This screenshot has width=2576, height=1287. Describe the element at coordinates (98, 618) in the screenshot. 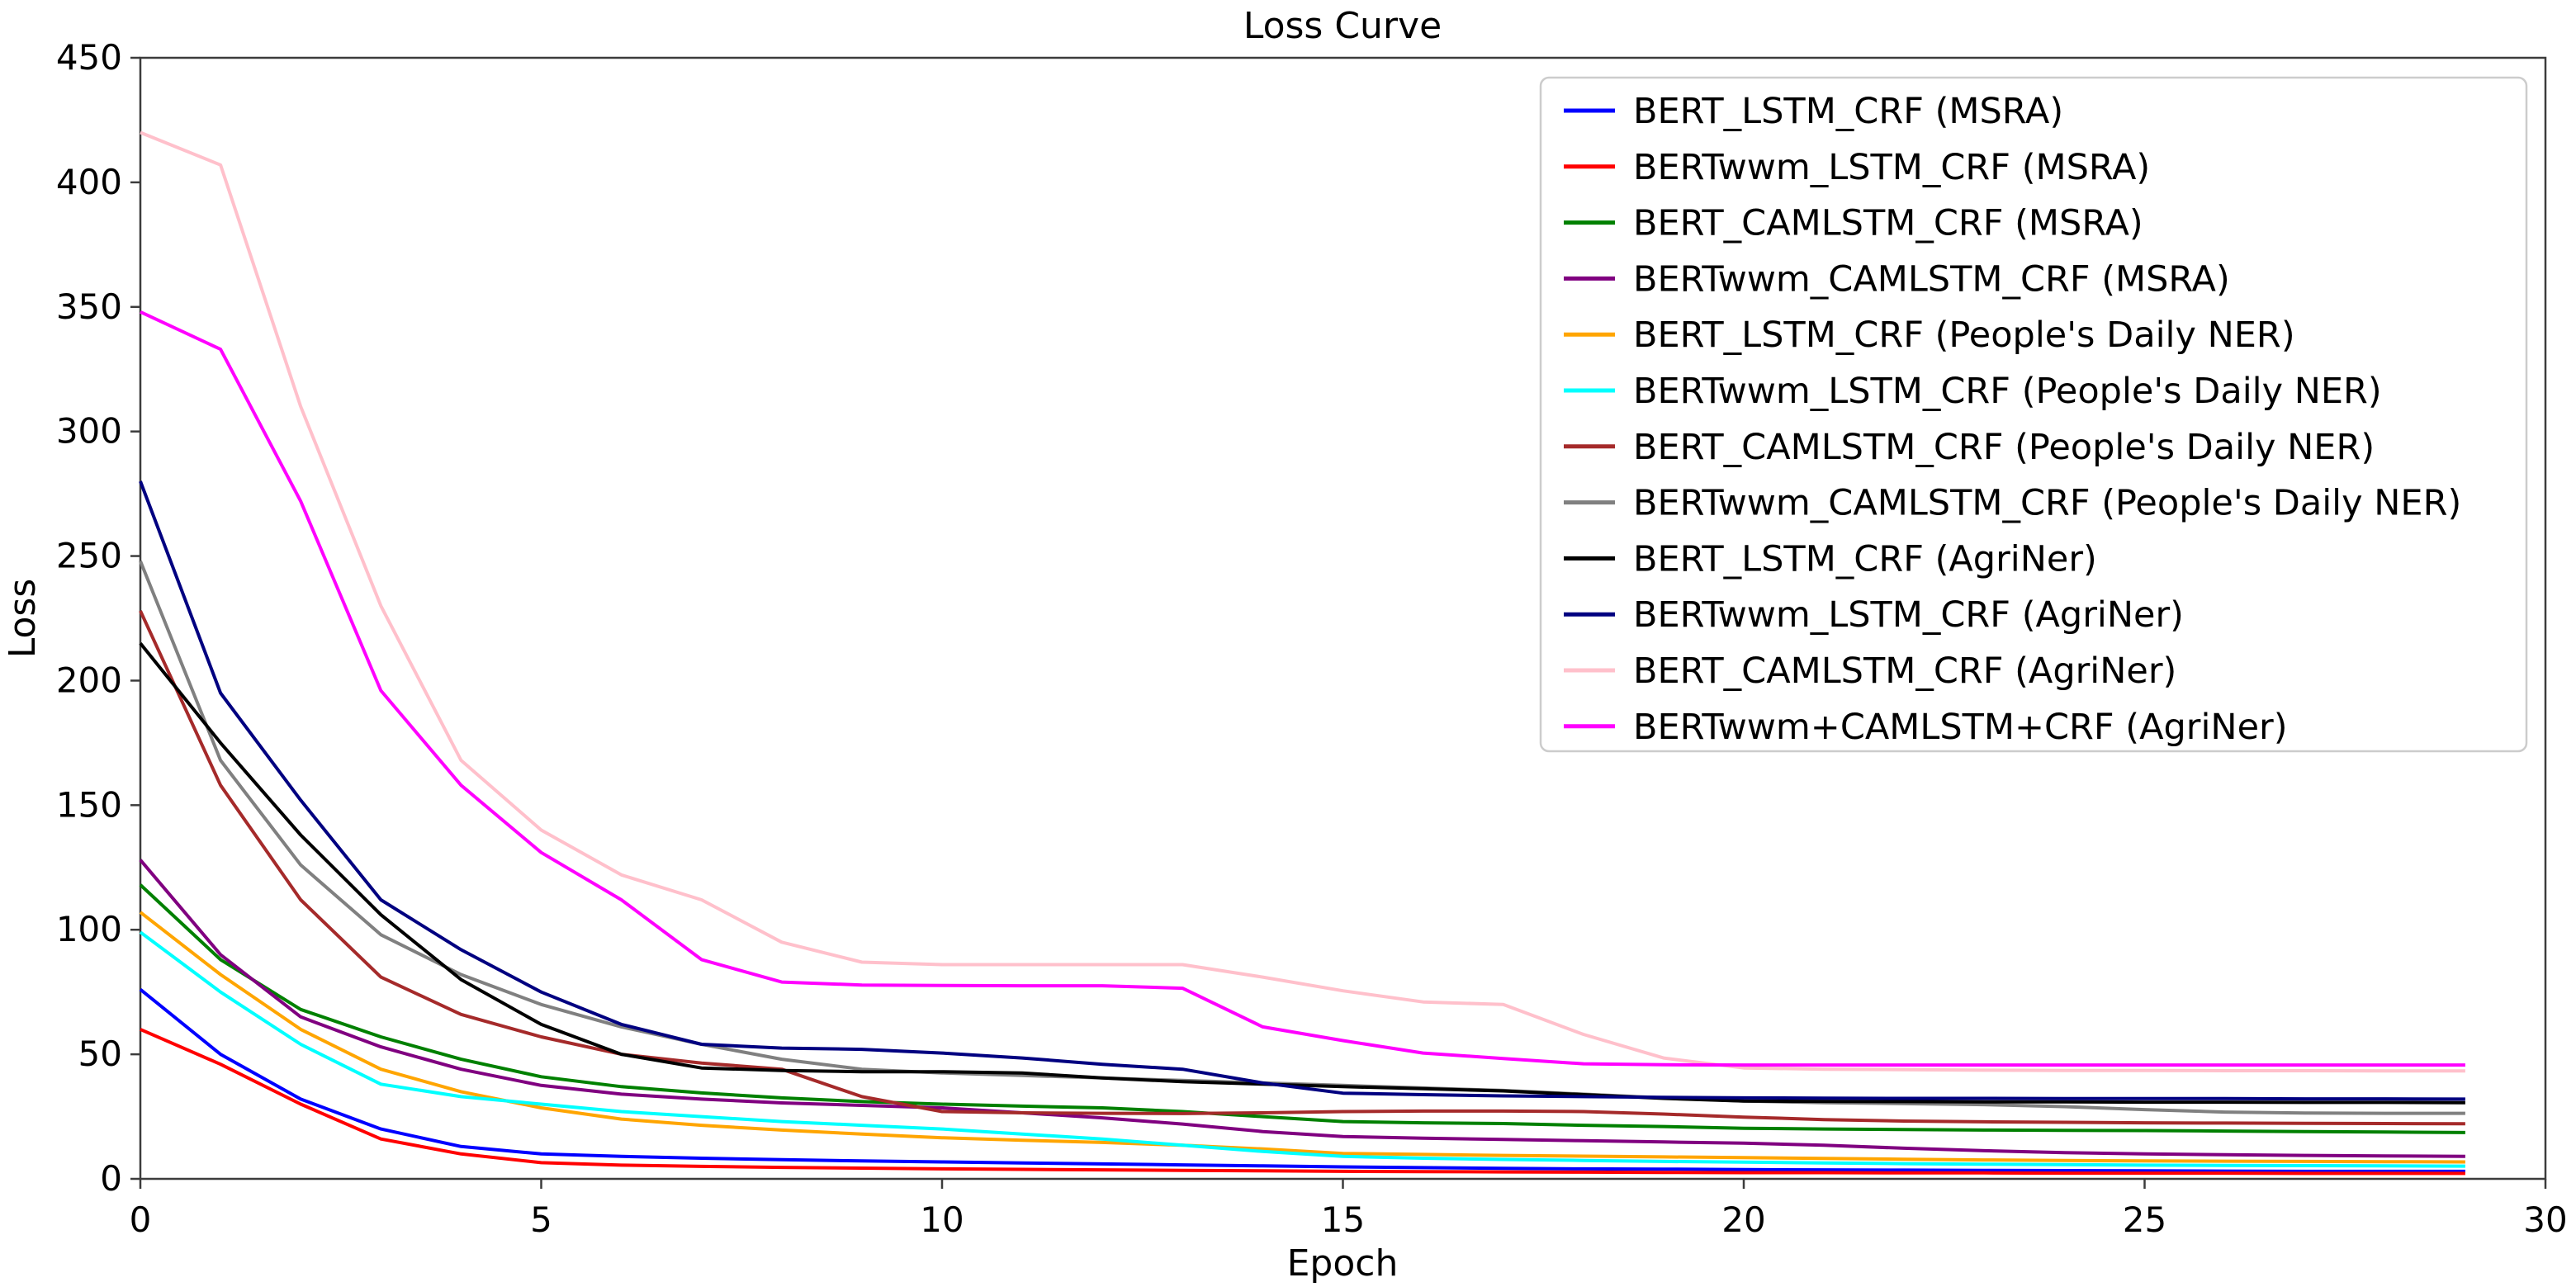

I see `y-axis-ticks: 0 50 100 150 200 250 300 350 400 450` at that location.